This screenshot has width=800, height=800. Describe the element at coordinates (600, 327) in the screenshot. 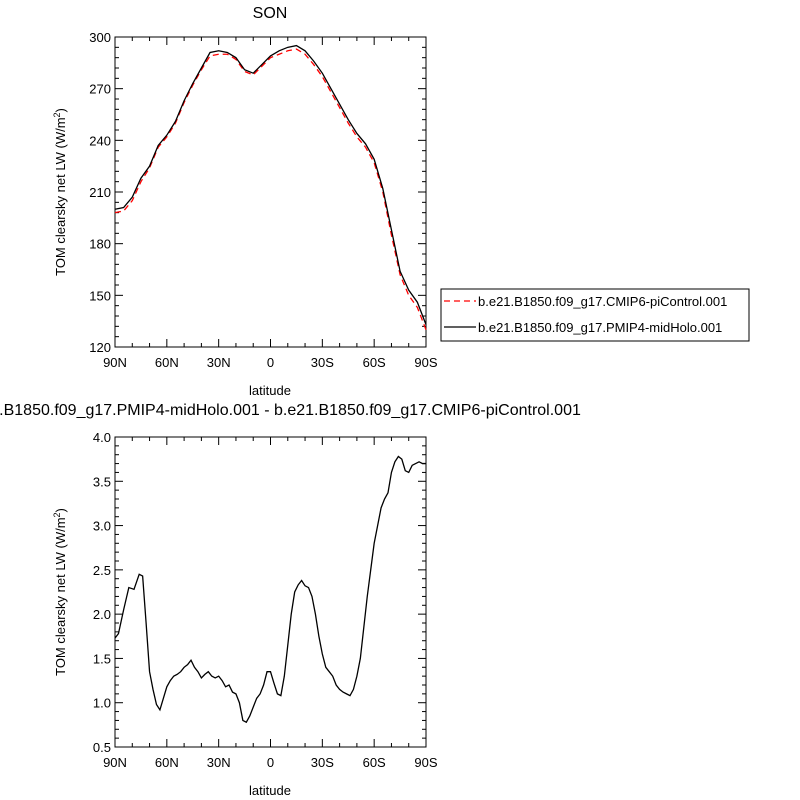

I see `legend-label-midholo: b.e21.B1850.f09_g17.PMIP4-midHolo.001` at that location.